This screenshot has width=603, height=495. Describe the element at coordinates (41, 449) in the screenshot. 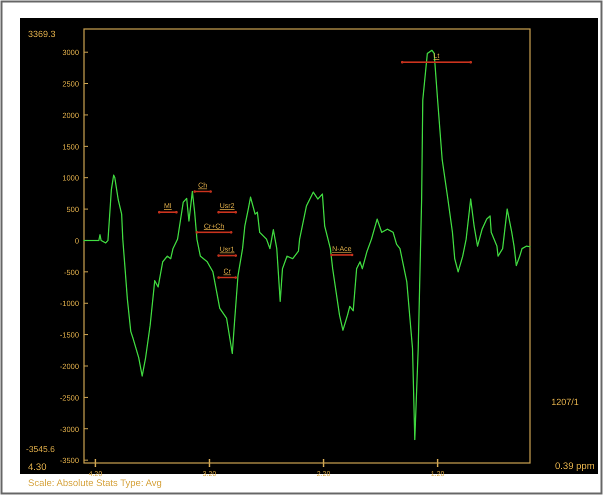

I see `text: -3545.6` at that location.